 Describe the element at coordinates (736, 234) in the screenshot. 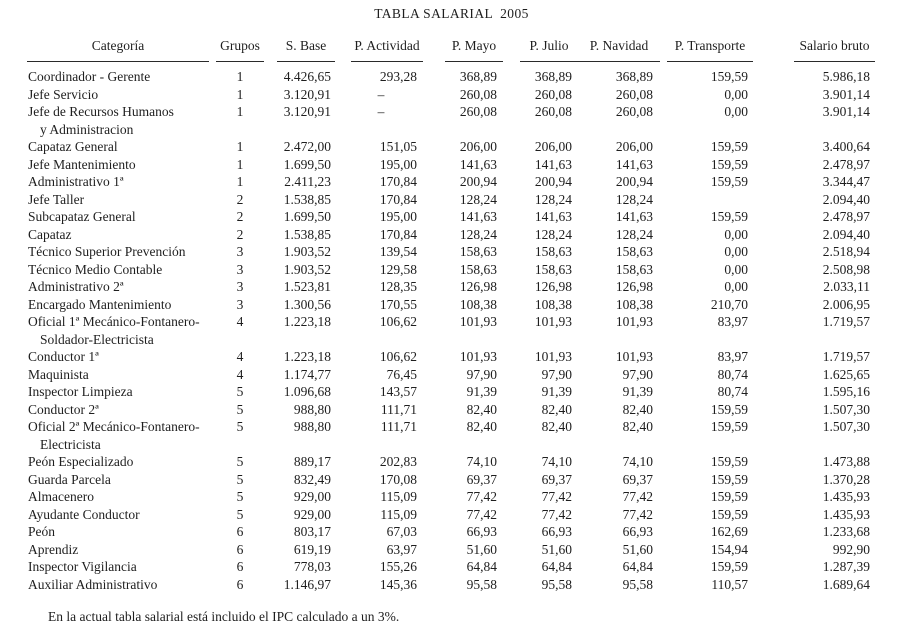

I see `cell-p_transporte: 0,00` at that location.